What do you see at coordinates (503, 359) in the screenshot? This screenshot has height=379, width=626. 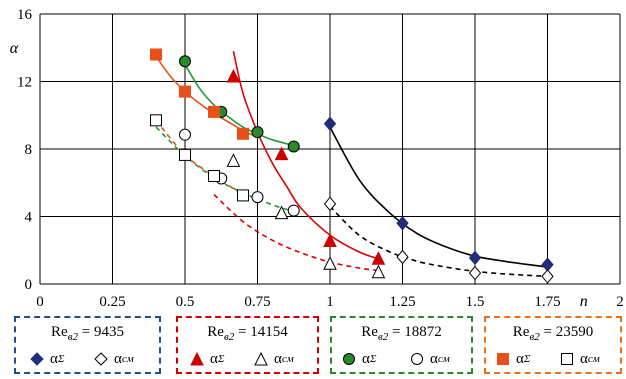 I see `square-filled-icon` at bounding box center [503, 359].